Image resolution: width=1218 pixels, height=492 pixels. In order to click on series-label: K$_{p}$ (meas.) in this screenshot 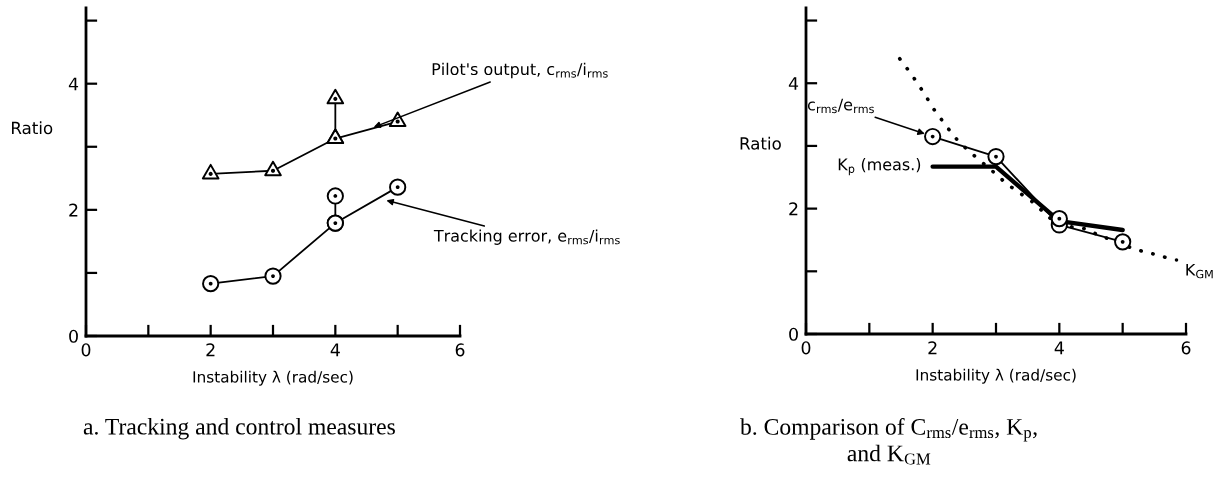, I will do `click(879, 167)`.